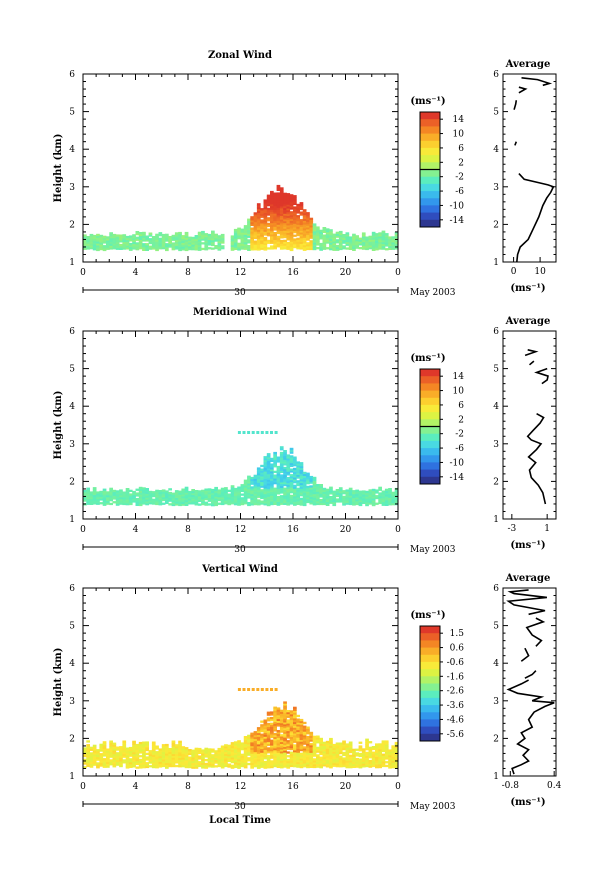 This screenshot has height=873, width=616. What do you see at coordinates (456, 735) in the screenshot?
I see `colorbar-tick-label: -5.6` at bounding box center [456, 735].